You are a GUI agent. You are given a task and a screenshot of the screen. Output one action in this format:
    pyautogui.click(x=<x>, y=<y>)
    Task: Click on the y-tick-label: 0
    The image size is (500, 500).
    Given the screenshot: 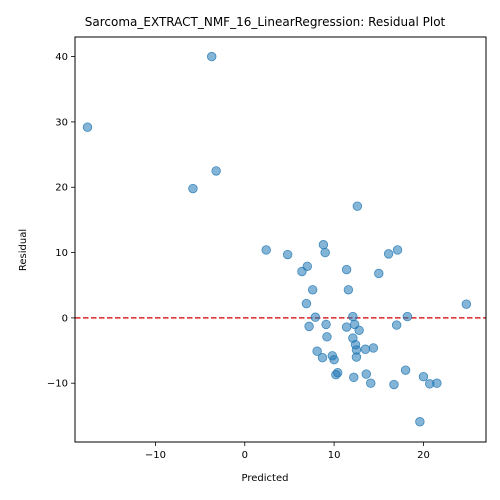 What is the action you would take?
    pyautogui.click(x=65, y=318)
    